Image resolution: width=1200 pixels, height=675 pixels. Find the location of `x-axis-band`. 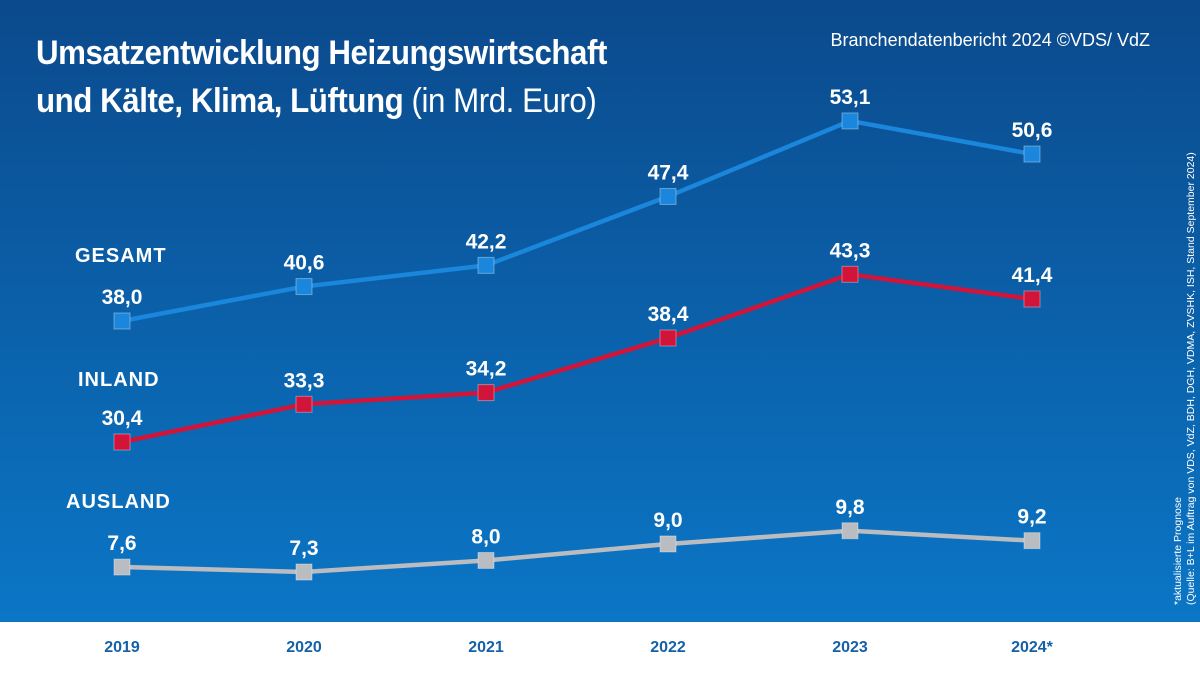

x-axis-band is located at coordinates (600, 648).